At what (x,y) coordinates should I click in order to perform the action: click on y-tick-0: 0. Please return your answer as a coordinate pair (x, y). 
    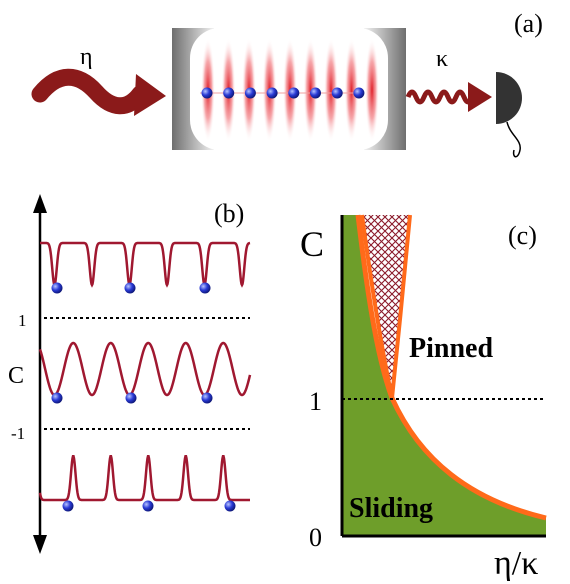
    Looking at the image, I should click on (315, 537).